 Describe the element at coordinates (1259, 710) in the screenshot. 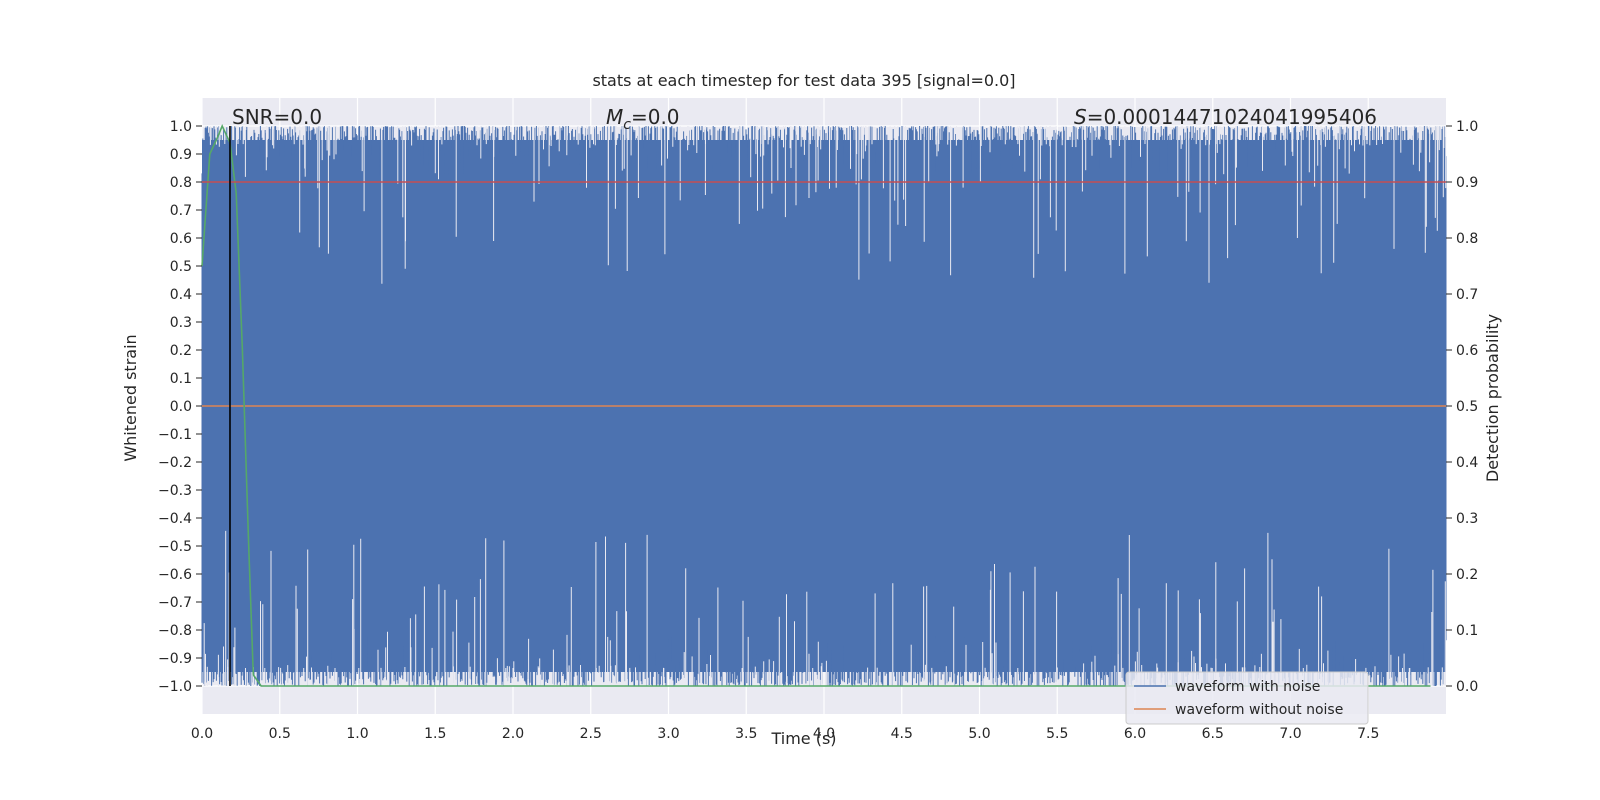

I see `legend-label-waveform-without-noise: waveform without noise` at that location.